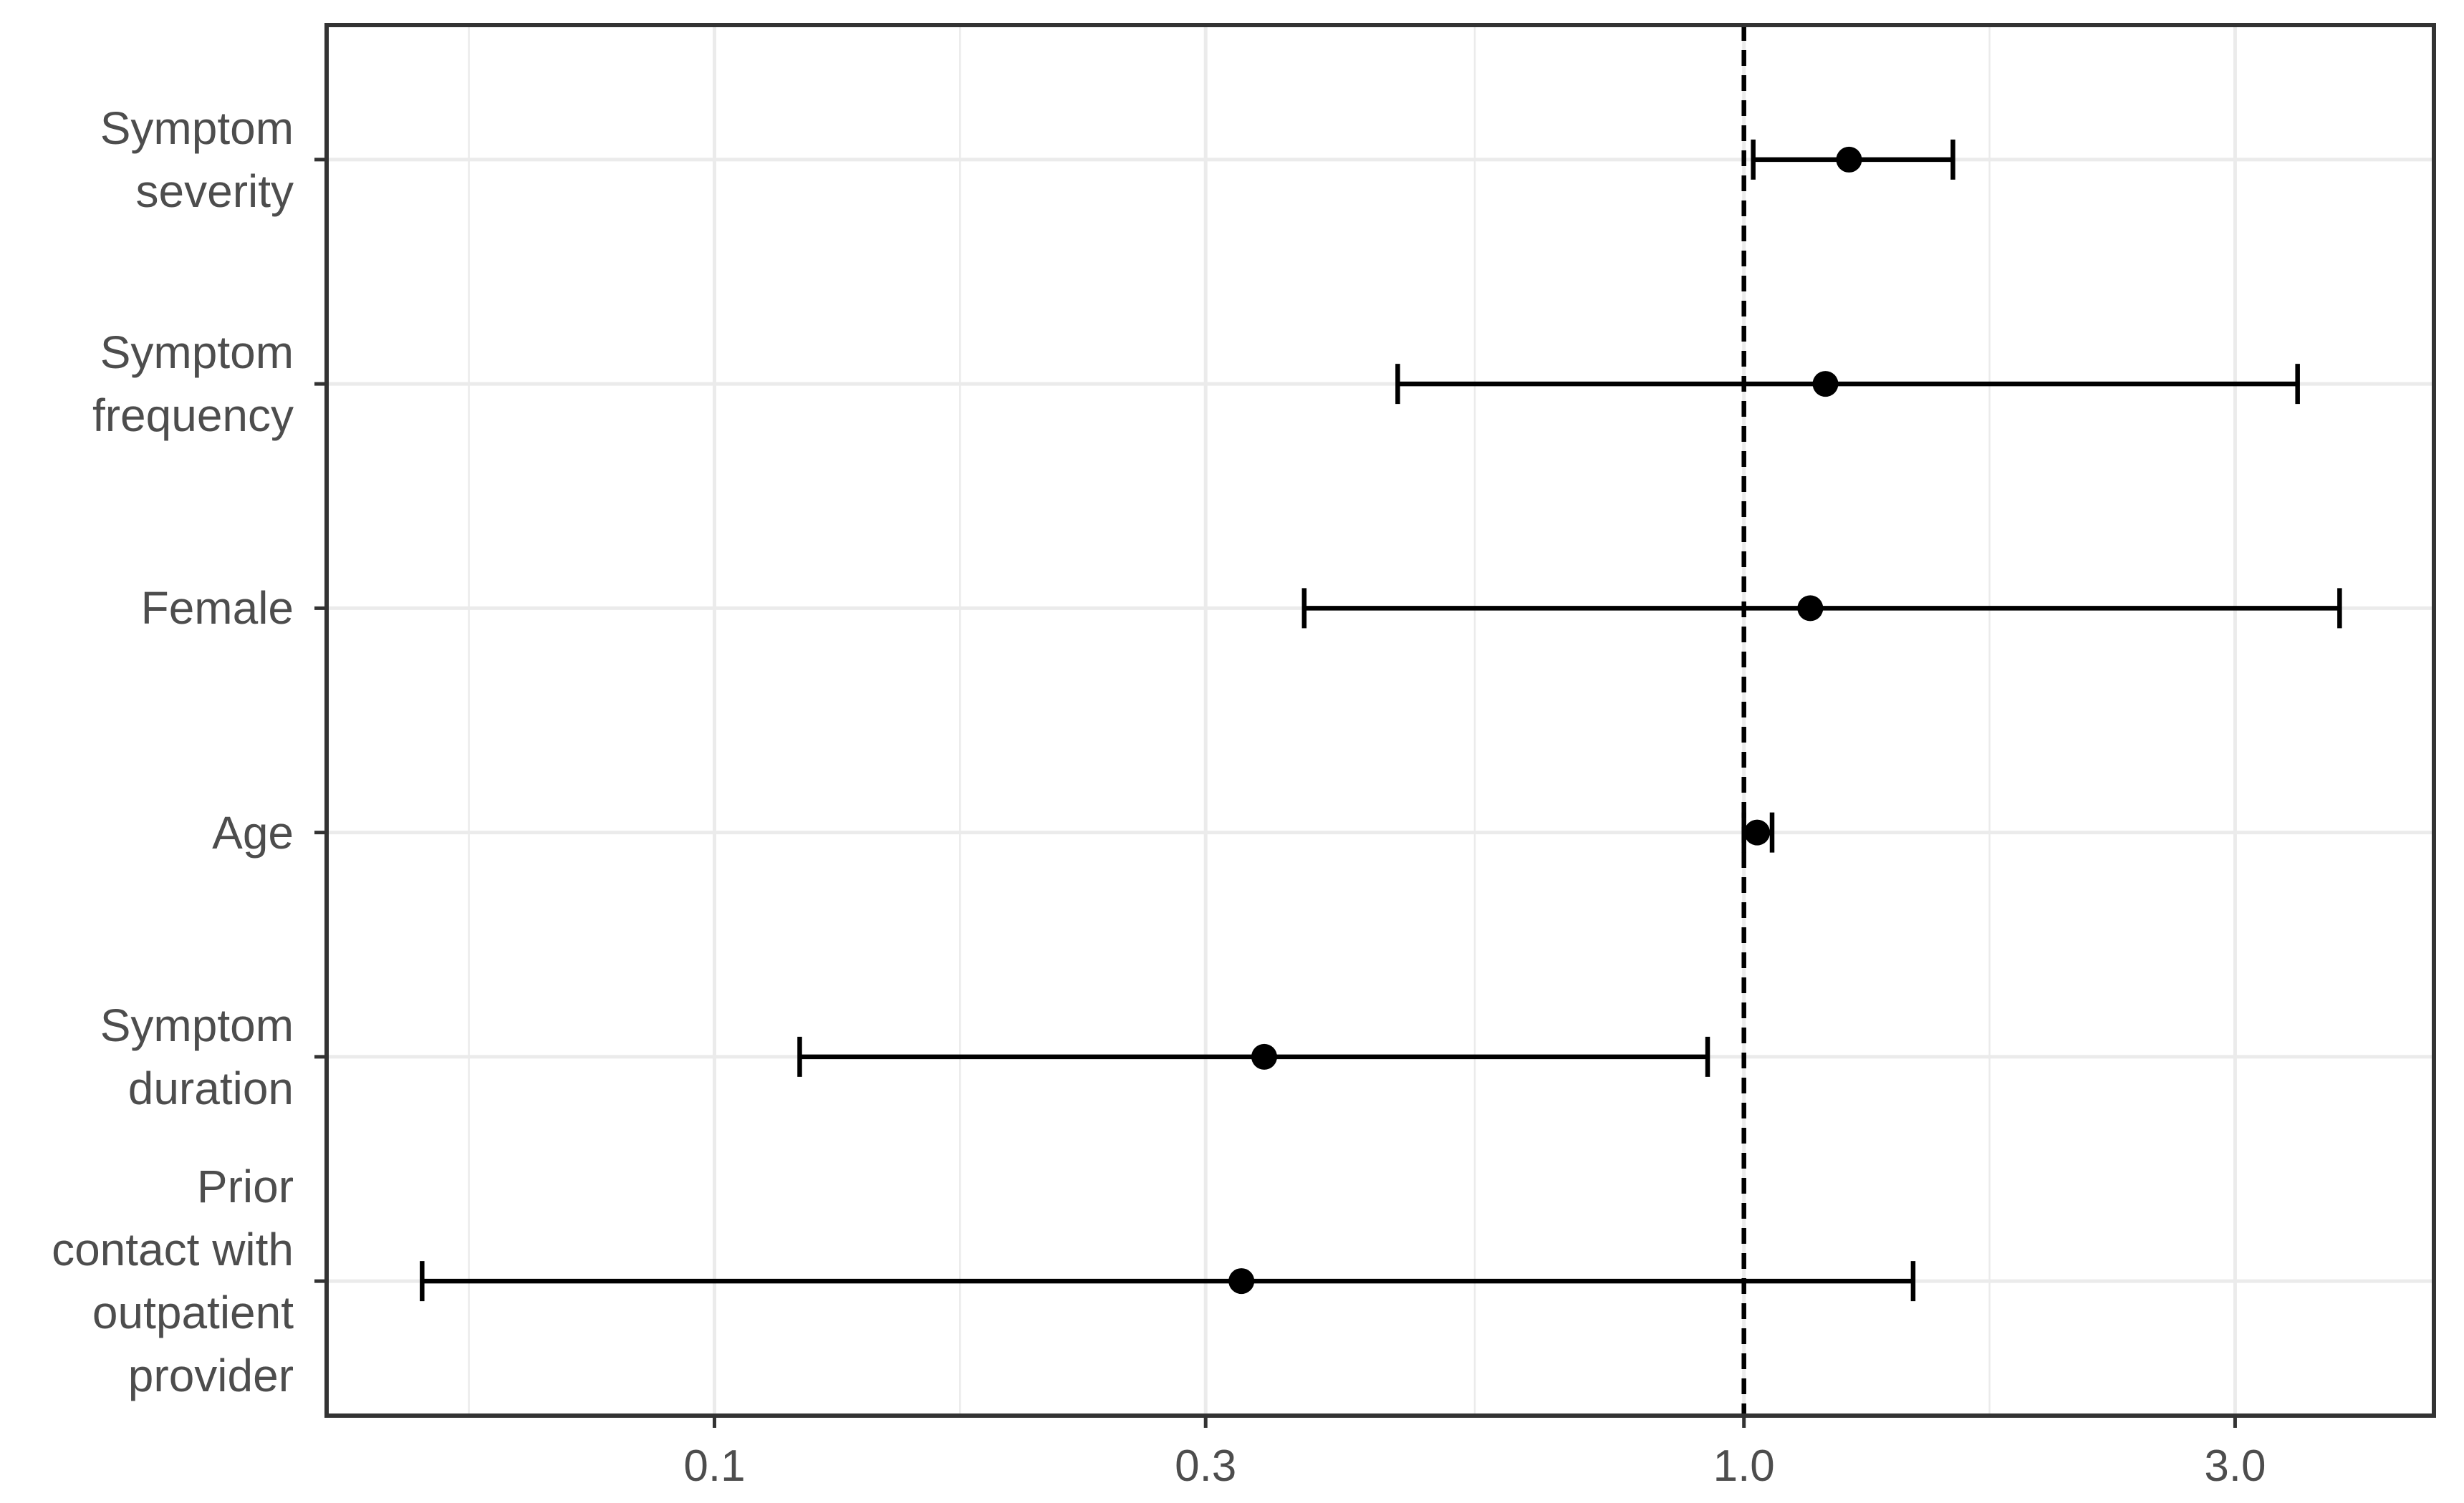 This screenshot has width=2464, height=1503. Describe the element at coordinates (173, 1281) in the screenshot. I see `y-tick-label: Prior contact with outpatient provider` at that location.